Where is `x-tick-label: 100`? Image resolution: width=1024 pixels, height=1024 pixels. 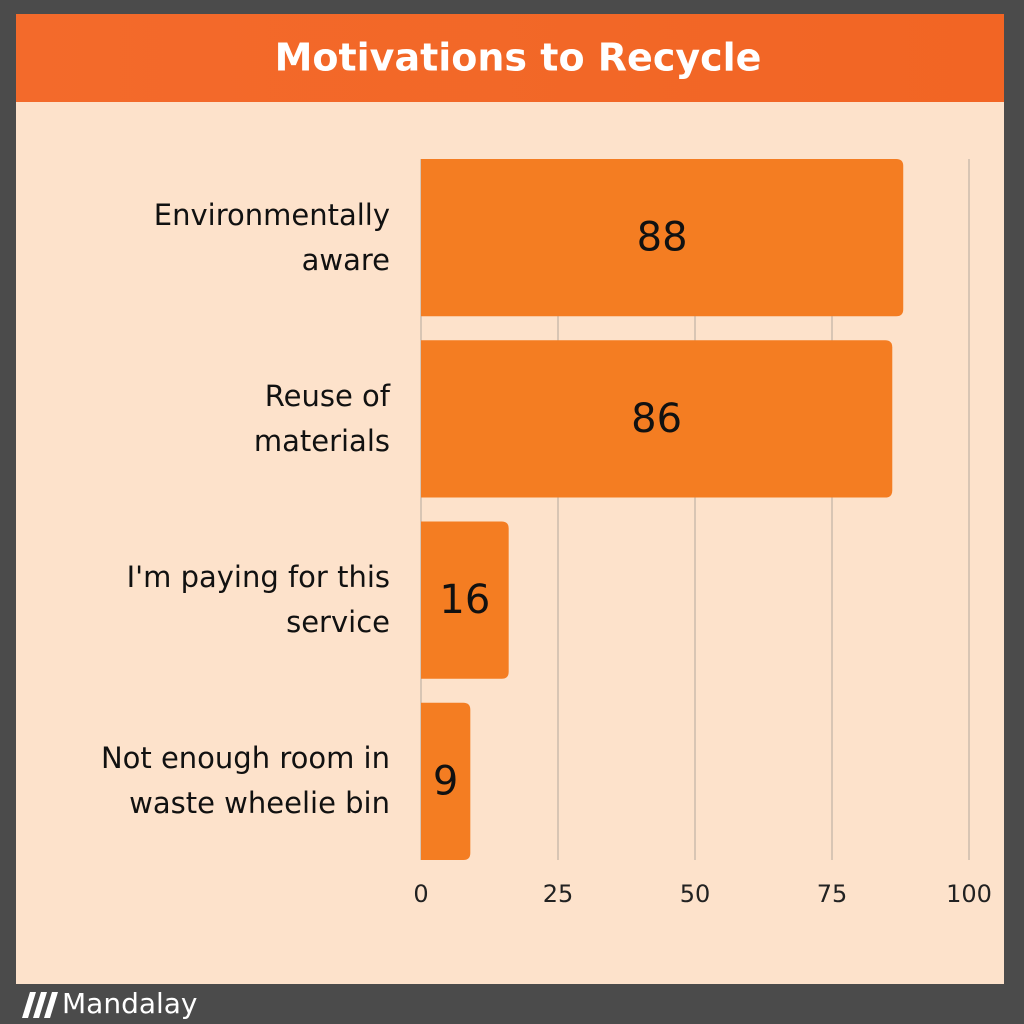
x-tick-label: 100 is located at coordinates (969, 894).